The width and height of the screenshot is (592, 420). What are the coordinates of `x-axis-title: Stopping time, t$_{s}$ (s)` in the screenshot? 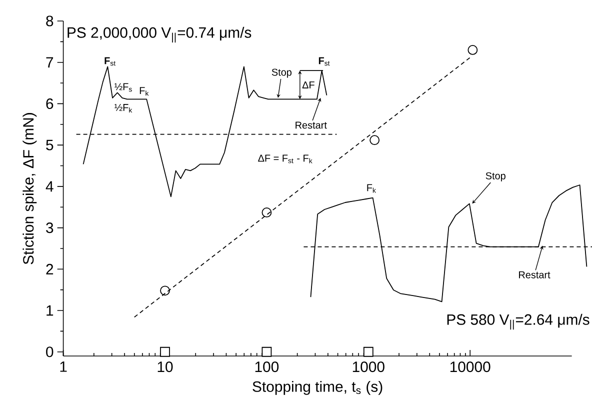 It's located at (317, 387).